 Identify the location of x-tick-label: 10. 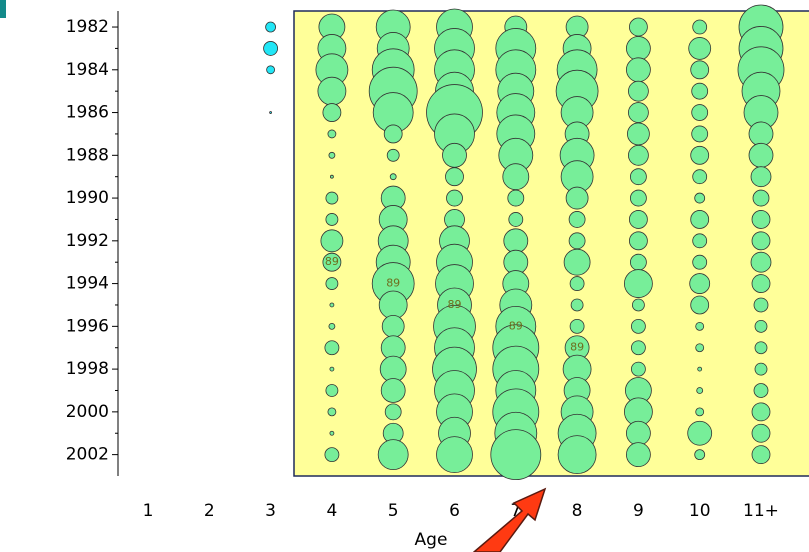
(700, 511).